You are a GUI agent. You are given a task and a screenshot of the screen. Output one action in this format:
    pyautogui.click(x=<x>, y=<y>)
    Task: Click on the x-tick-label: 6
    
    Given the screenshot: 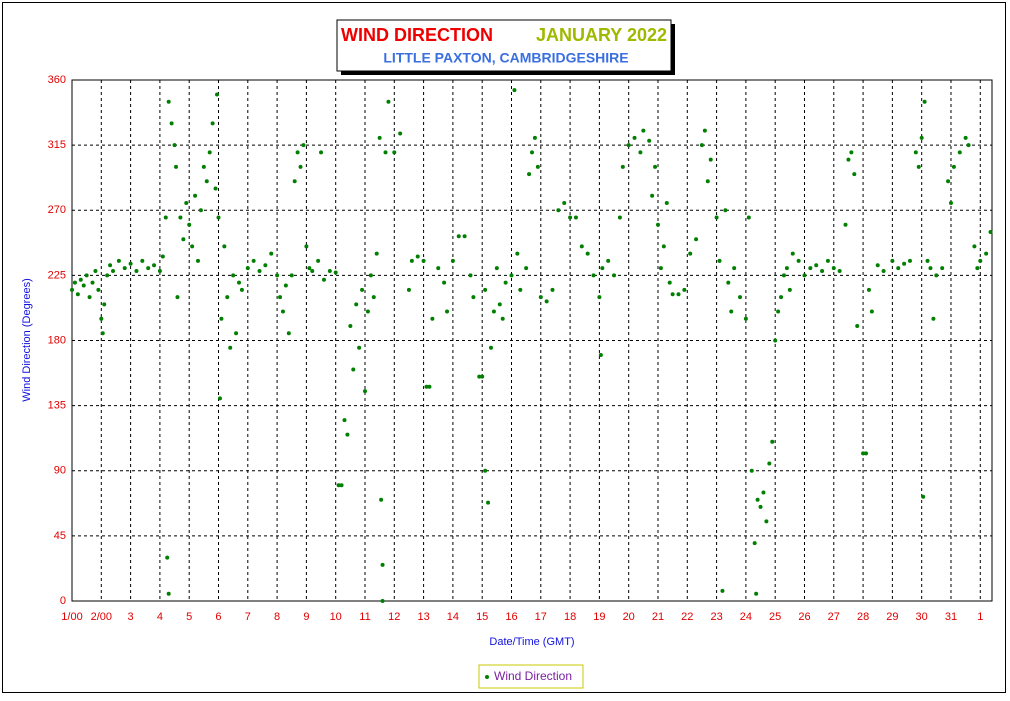 What is the action you would take?
    pyautogui.click(x=218, y=617)
    